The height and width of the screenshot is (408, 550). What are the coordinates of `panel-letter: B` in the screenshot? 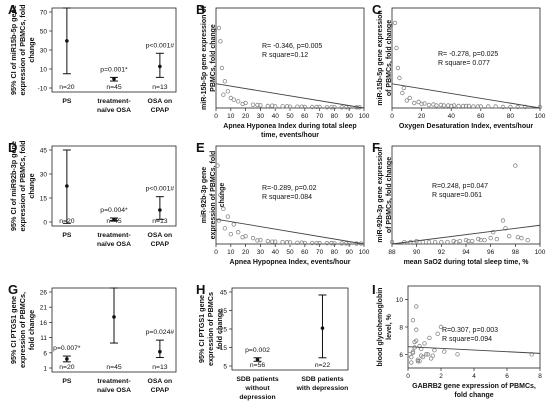 It's located at (200, 9).